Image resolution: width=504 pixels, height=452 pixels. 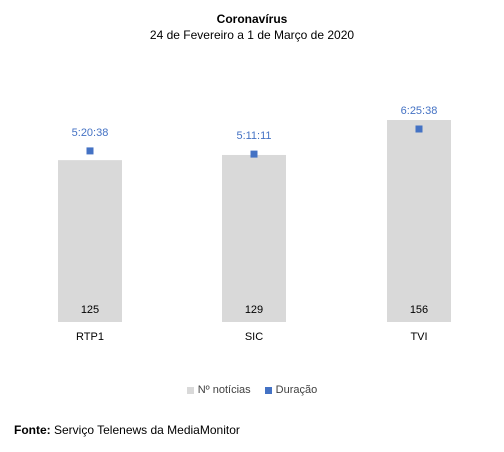 What do you see at coordinates (252, 35) in the screenshot?
I see `chart-subtitle: 24 de Fevereiro a 1 de Março de 2020` at bounding box center [252, 35].